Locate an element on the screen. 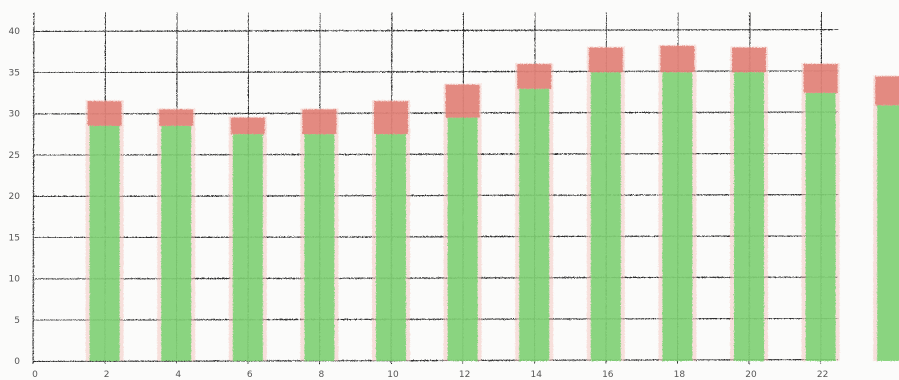 The width and height of the screenshot is (899, 380). x-tick-label: 0 is located at coordinates (35, 375).